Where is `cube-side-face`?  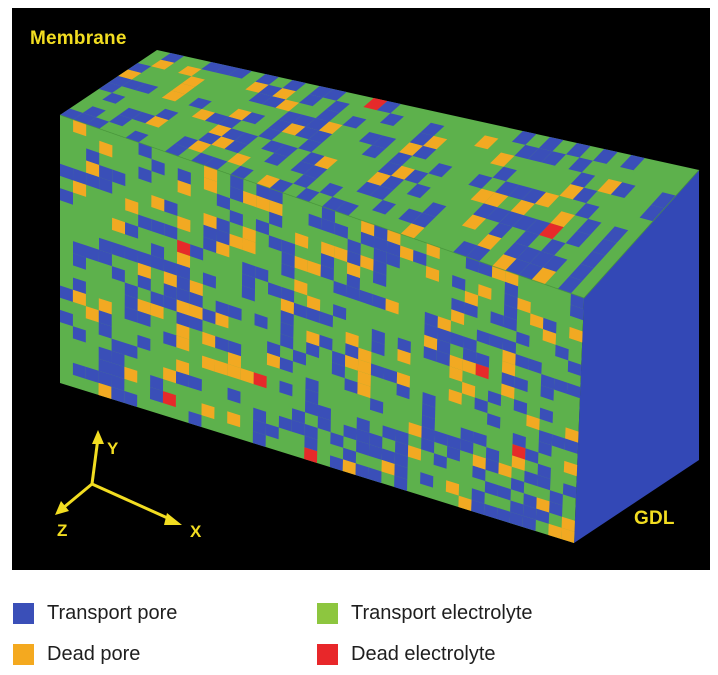
cube-side-face is located at coordinates (636, 356).